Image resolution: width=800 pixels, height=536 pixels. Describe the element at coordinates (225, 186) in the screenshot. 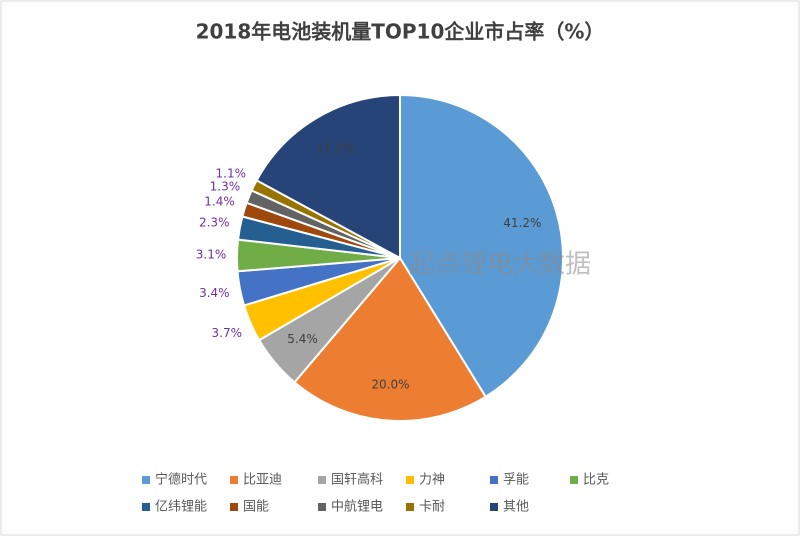

I see `data-label: 1.3%` at that location.